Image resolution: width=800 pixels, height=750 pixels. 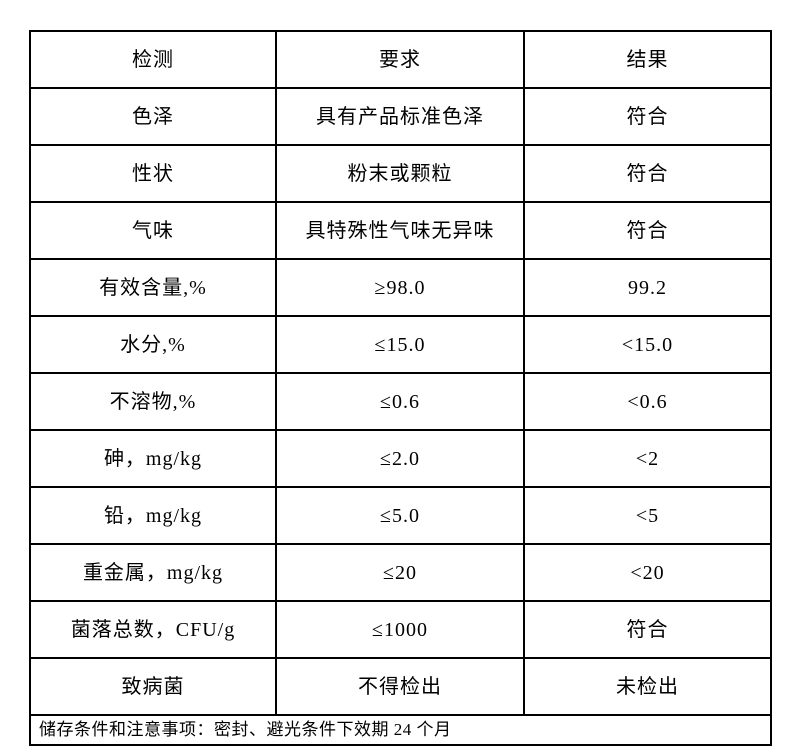 I want to click on result-cell: 未检出, so click(x=647, y=686).